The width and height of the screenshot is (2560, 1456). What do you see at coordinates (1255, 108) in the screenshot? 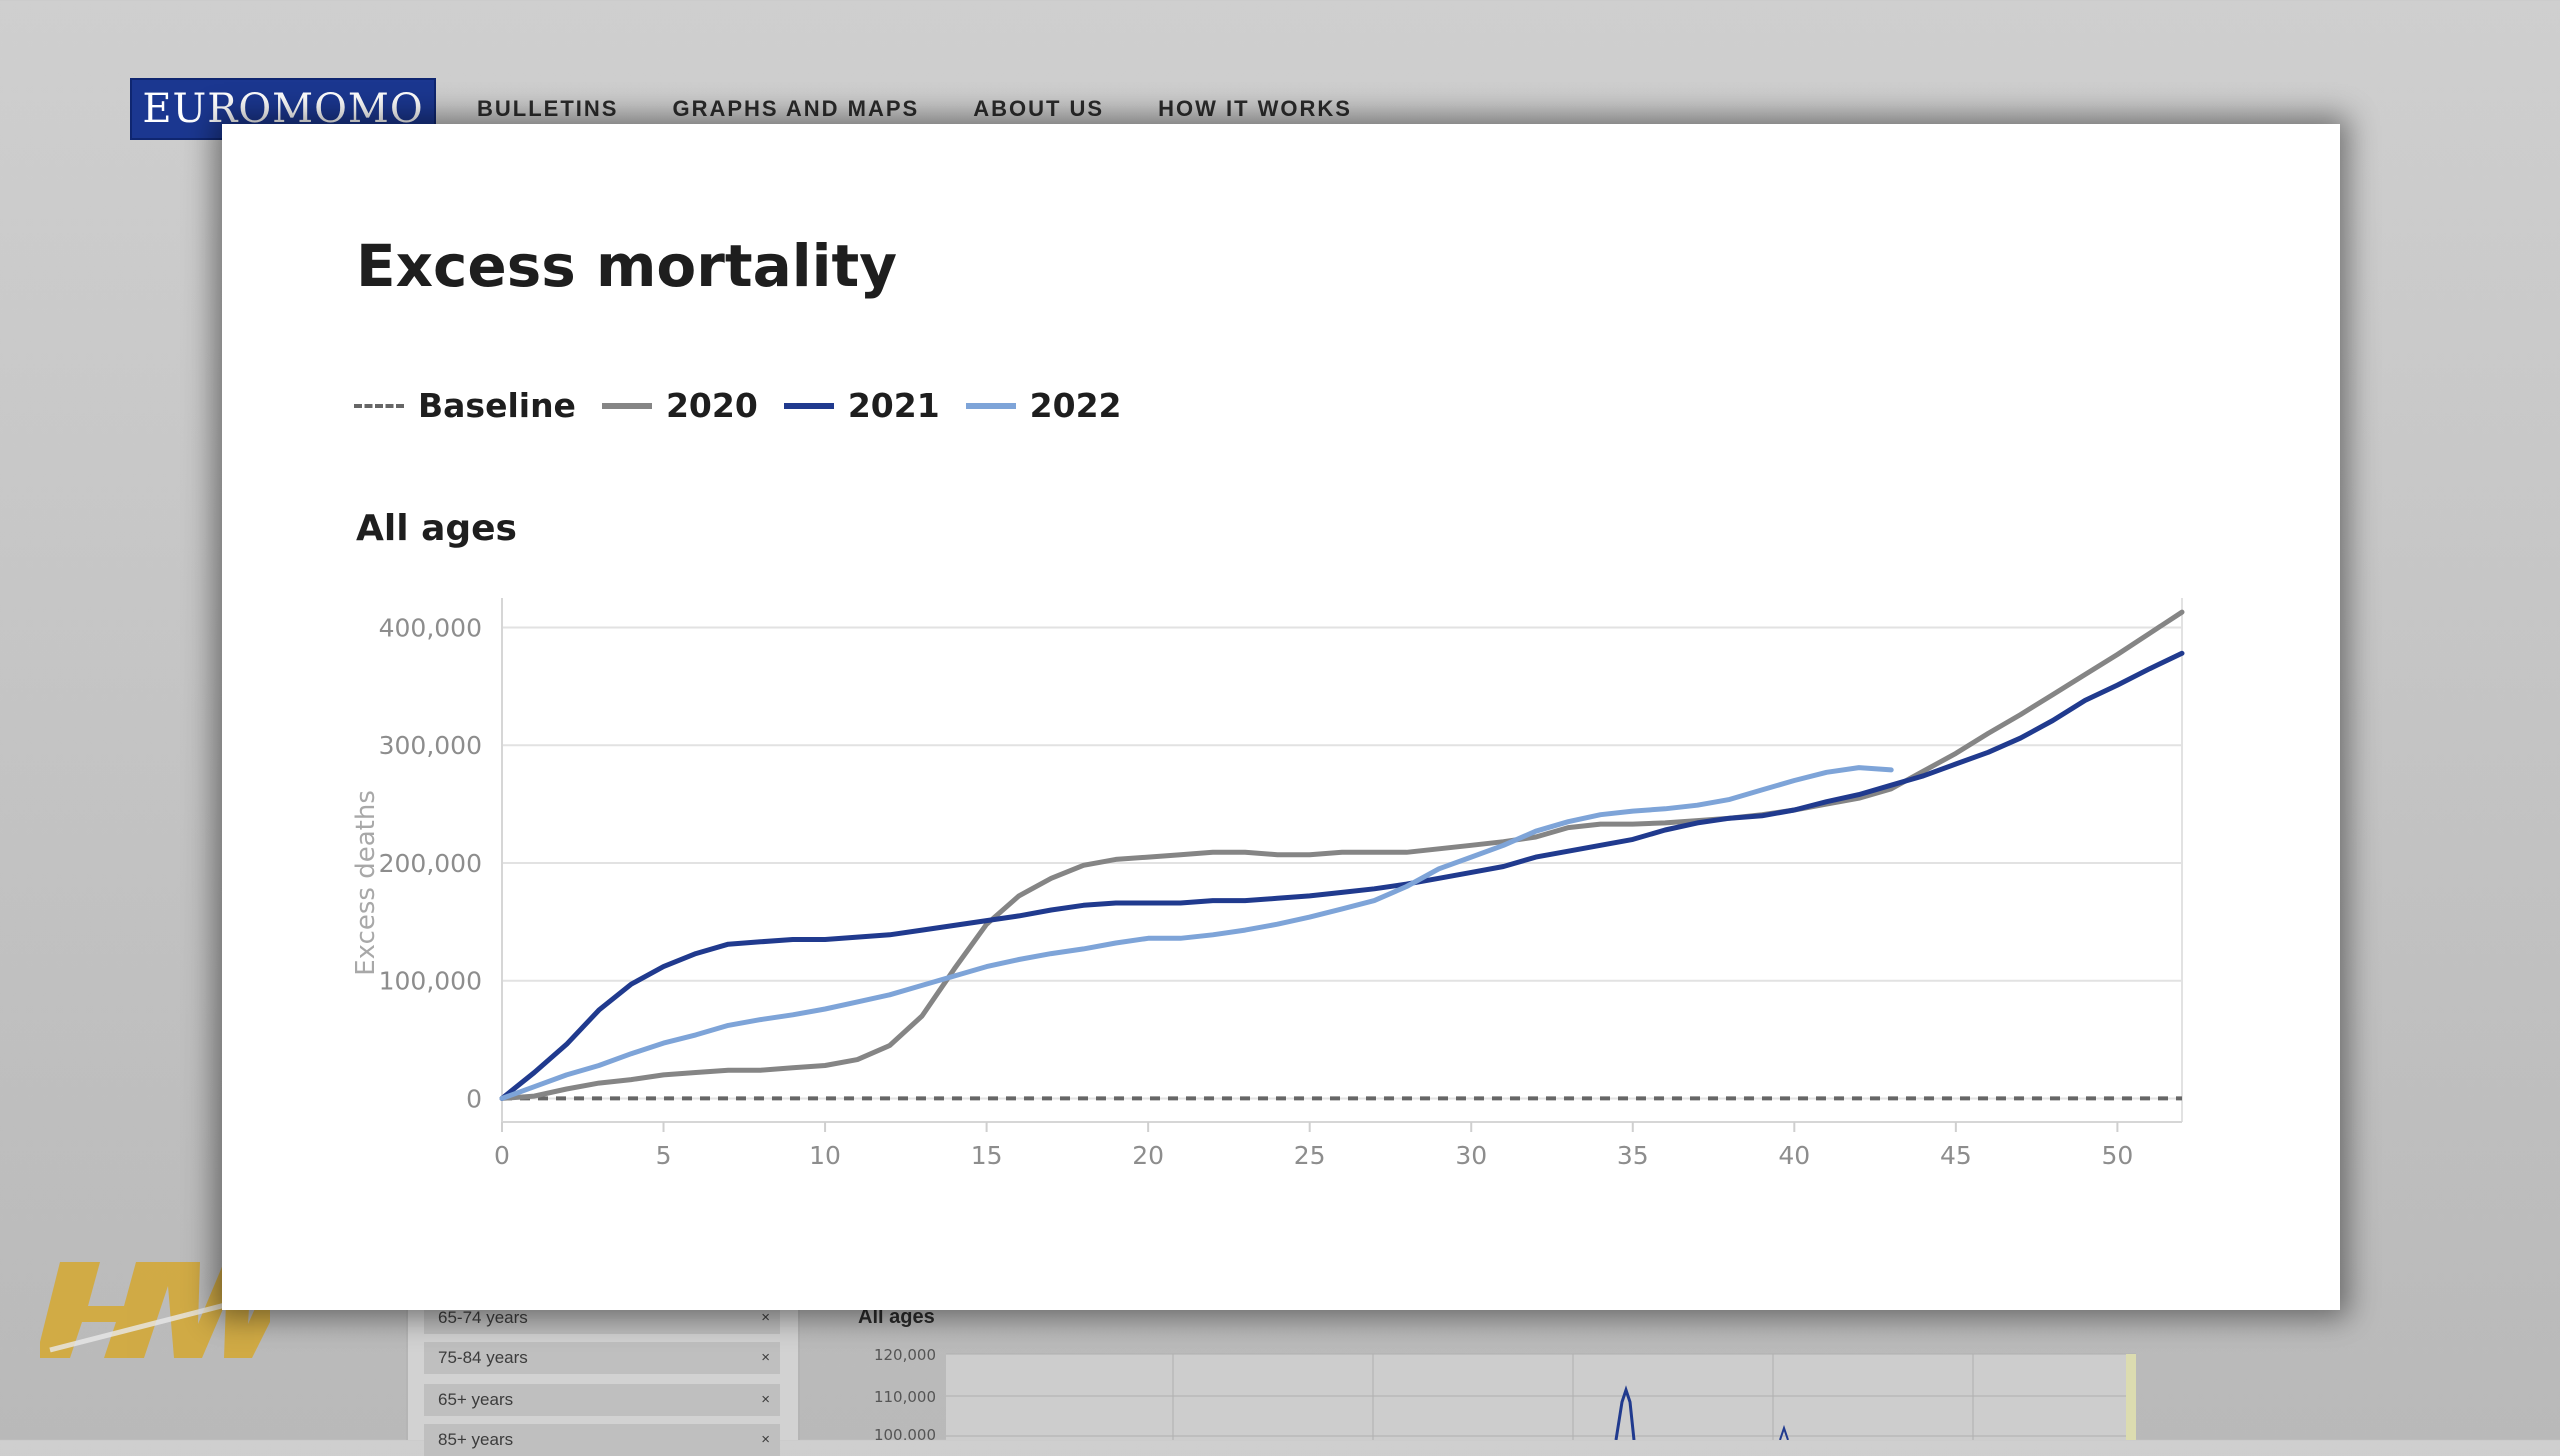
I see `nav-how-it-works: HOW IT WORKS` at bounding box center [1255, 108].